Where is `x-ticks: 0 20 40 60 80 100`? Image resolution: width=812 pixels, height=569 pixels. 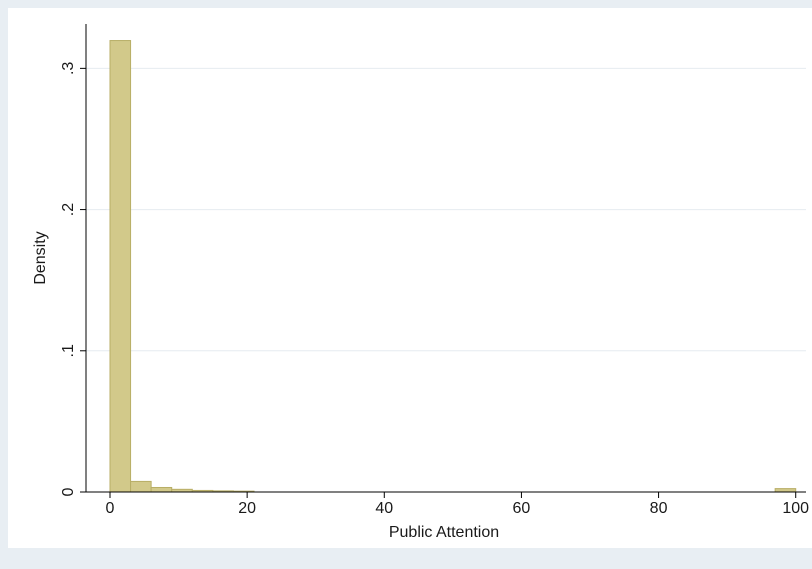 x-ticks: 0 20 40 60 80 100 is located at coordinates (457, 504).